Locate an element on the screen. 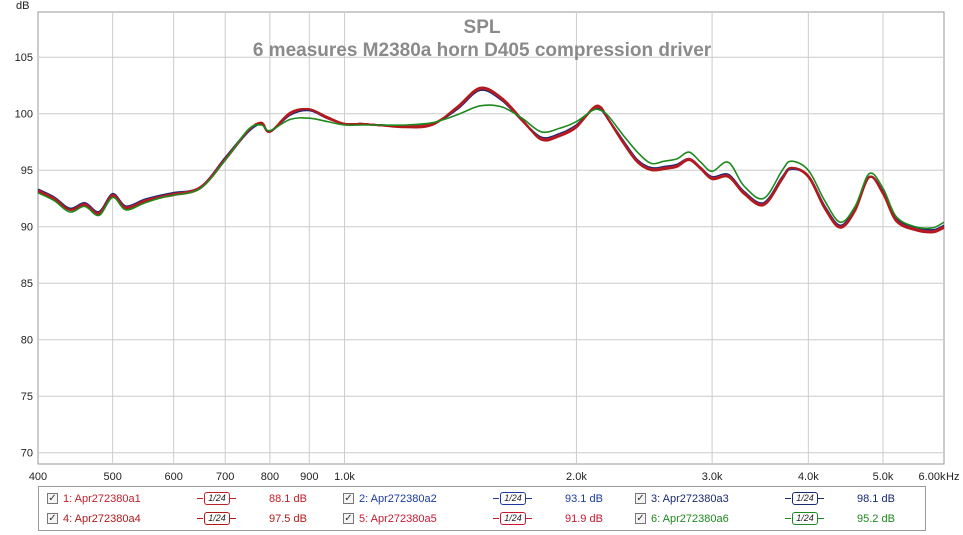 This screenshot has width=963, height=535. y-tick-label: 70 is located at coordinates (27, 454).